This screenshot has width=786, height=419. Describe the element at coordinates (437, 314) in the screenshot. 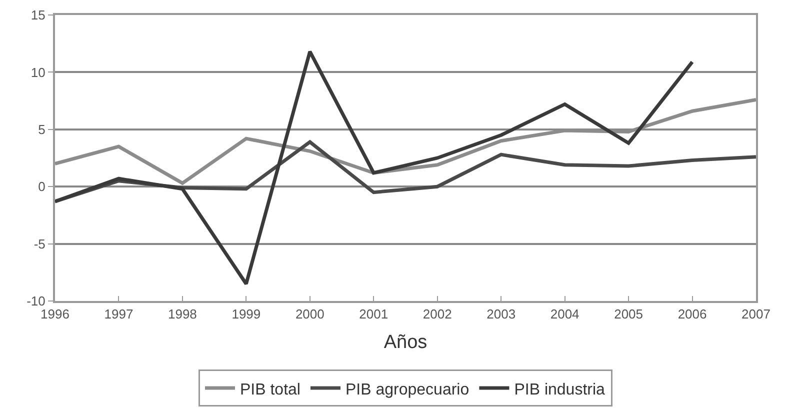

I see `x-tick-label: 2002` at that location.